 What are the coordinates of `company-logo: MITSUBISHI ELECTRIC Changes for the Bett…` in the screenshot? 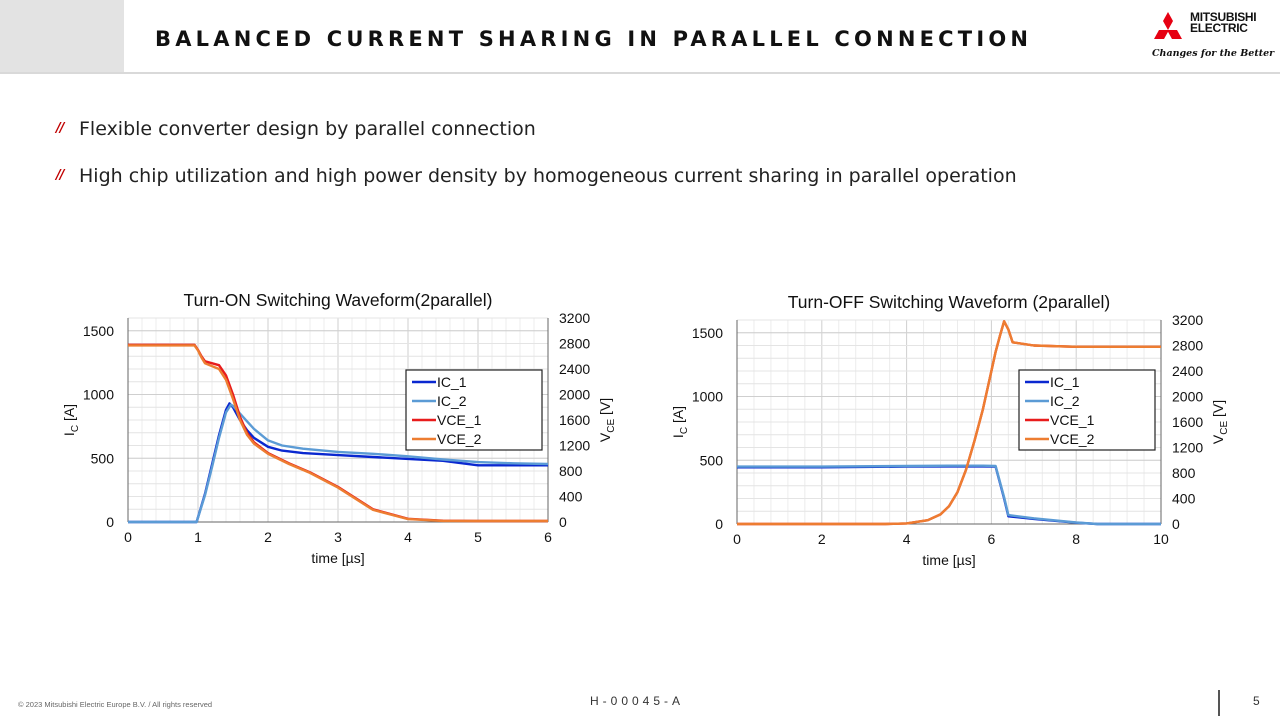 It's located at (1211, 36).